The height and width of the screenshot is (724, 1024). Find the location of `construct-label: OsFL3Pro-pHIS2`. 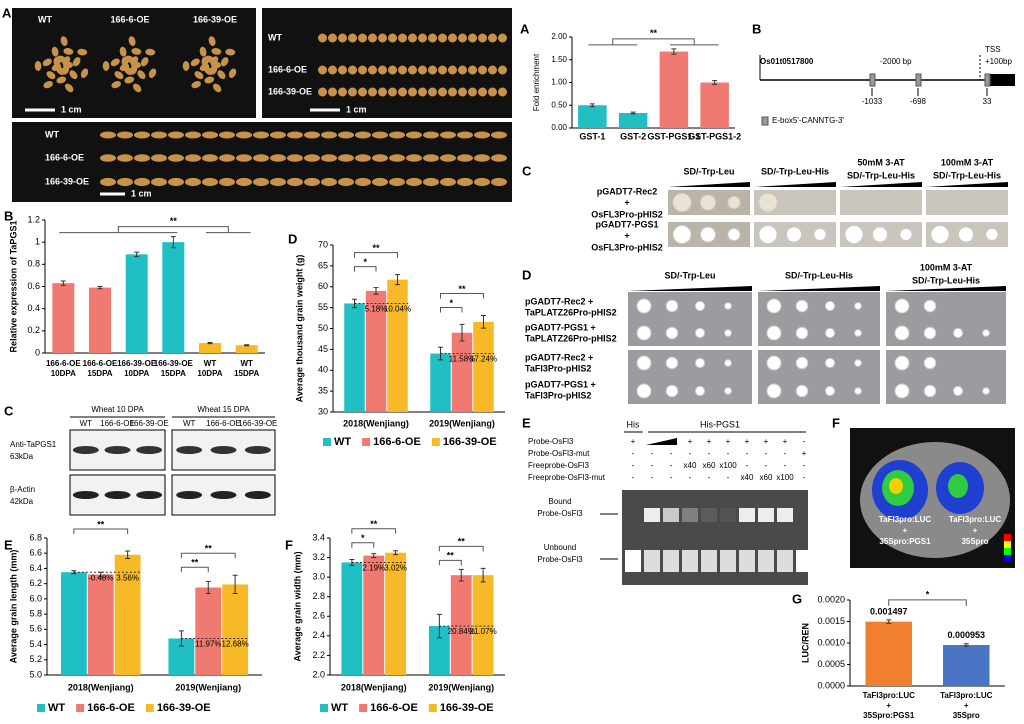

construct-label: OsFL3Pro-pHIS2 is located at coordinates (627, 247).